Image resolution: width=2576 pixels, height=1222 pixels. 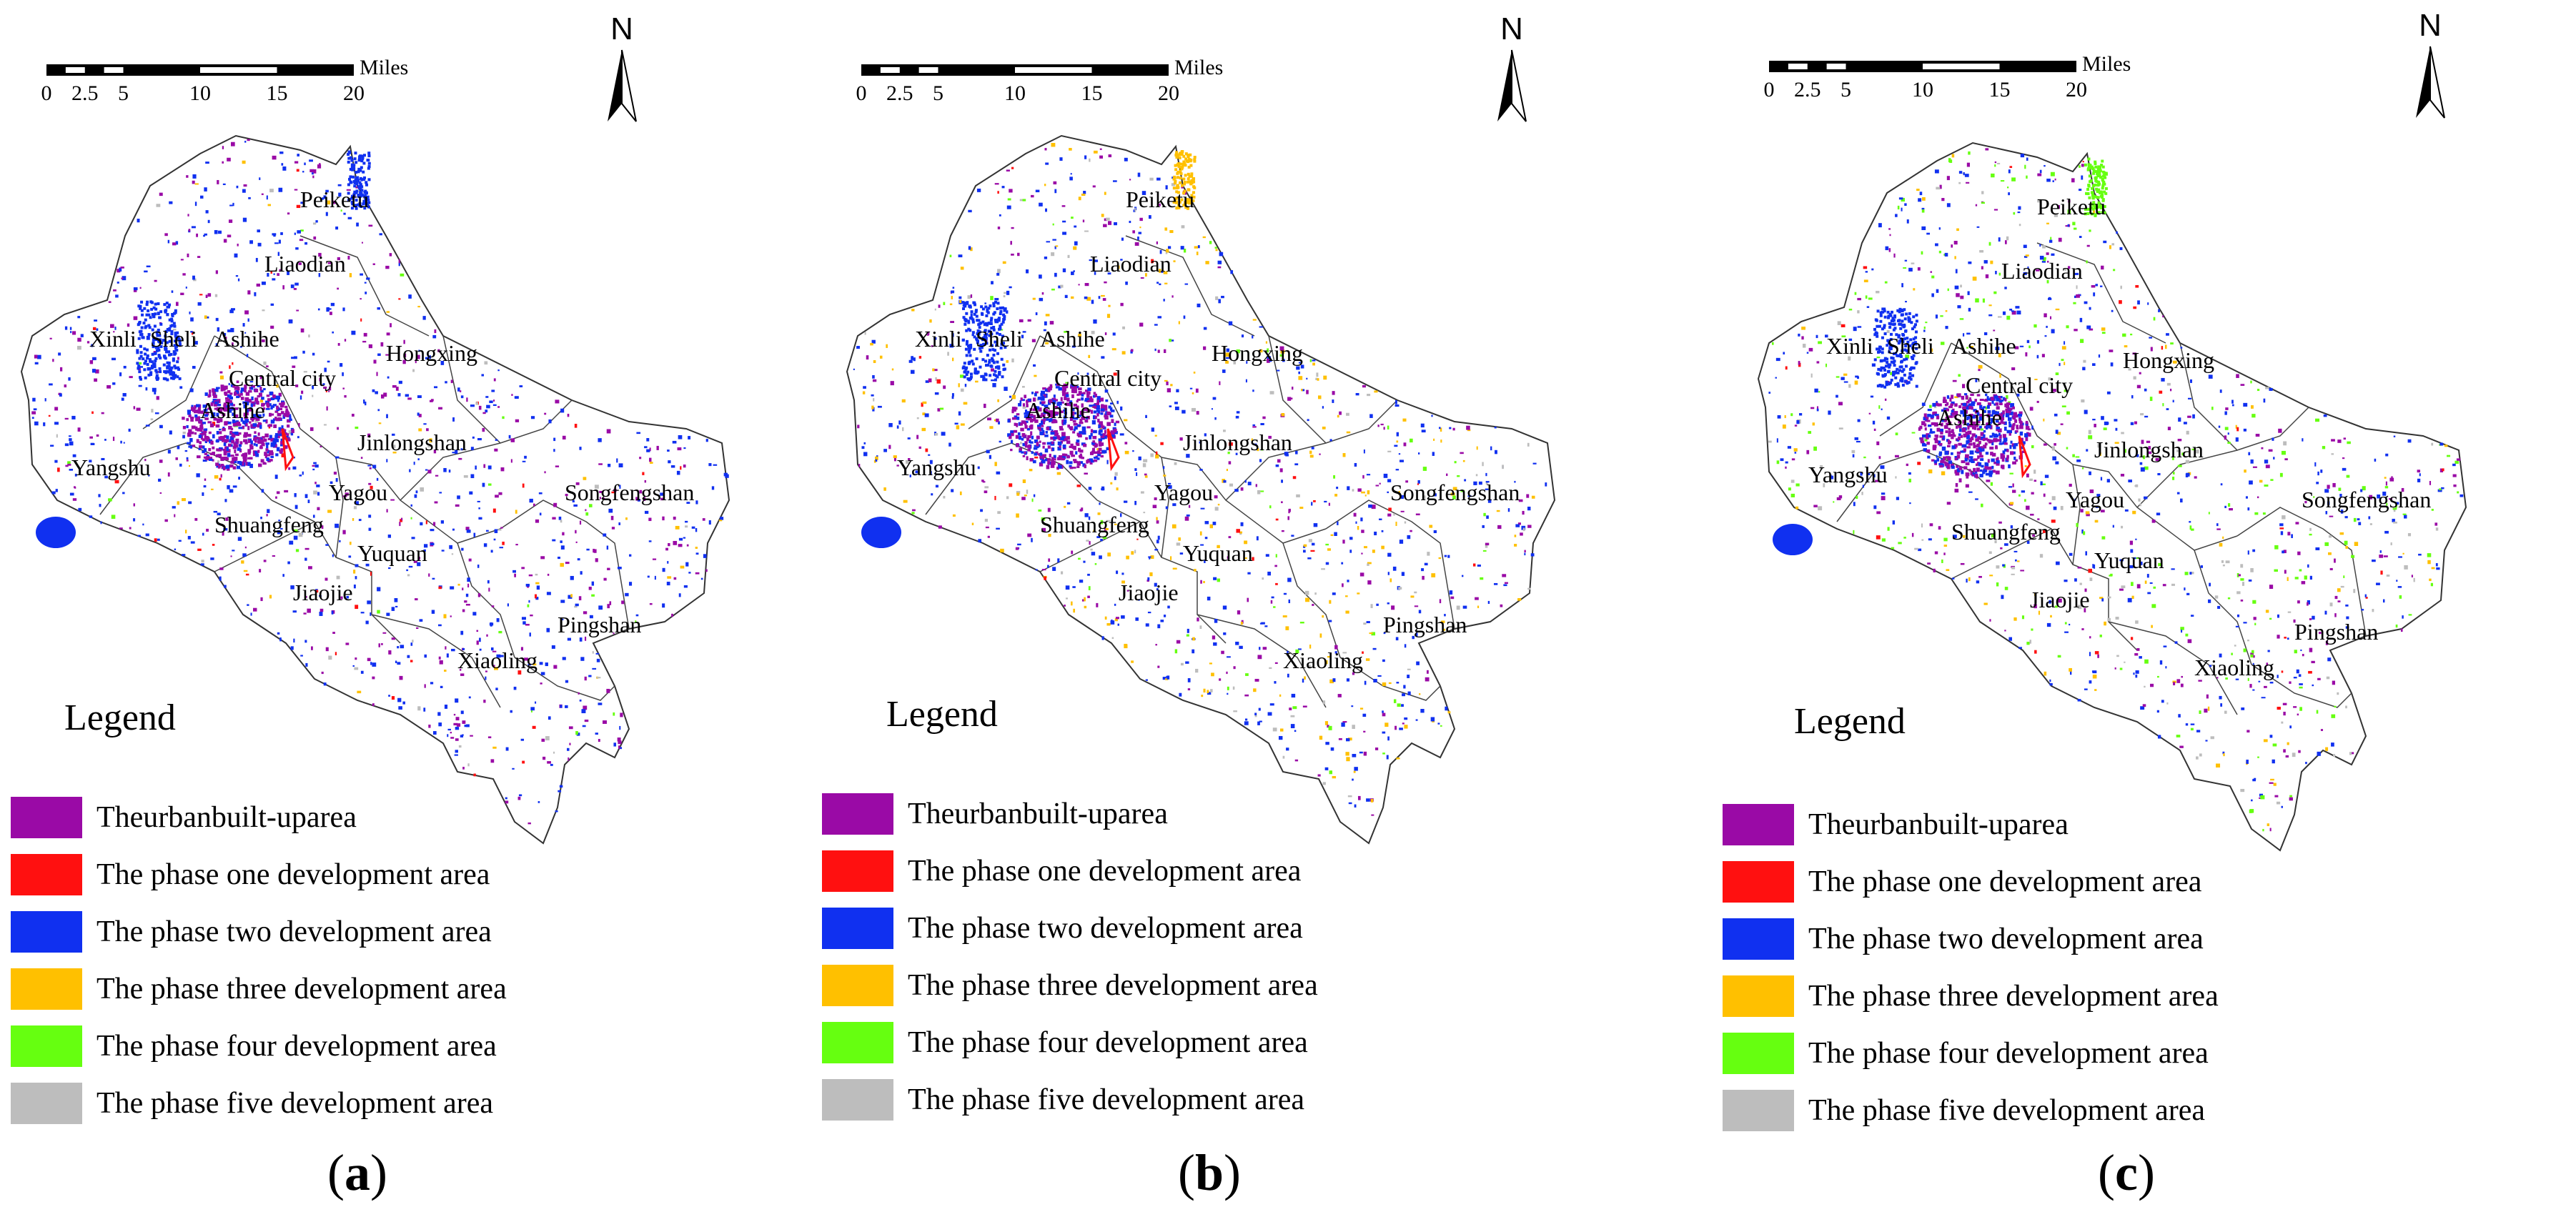 I want to click on legend-swatch, so click(x=46, y=932).